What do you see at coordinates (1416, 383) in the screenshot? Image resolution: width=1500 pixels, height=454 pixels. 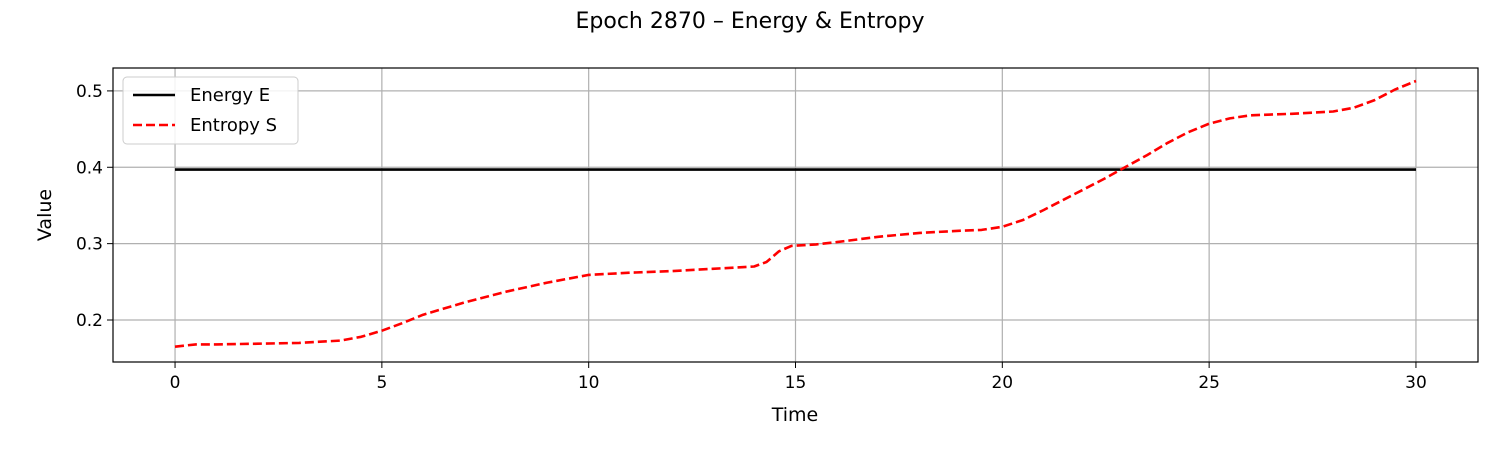 I see `x-tick-label: 30` at bounding box center [1416, 383].